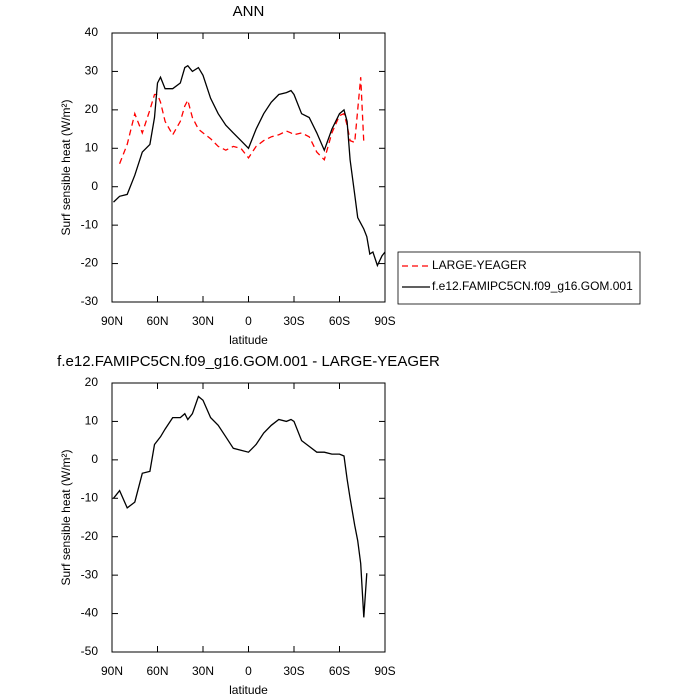  I want to click on legend-label: f.e12.FAMIPC5CN.f09_g16.GOM.001, so click(532, 286).